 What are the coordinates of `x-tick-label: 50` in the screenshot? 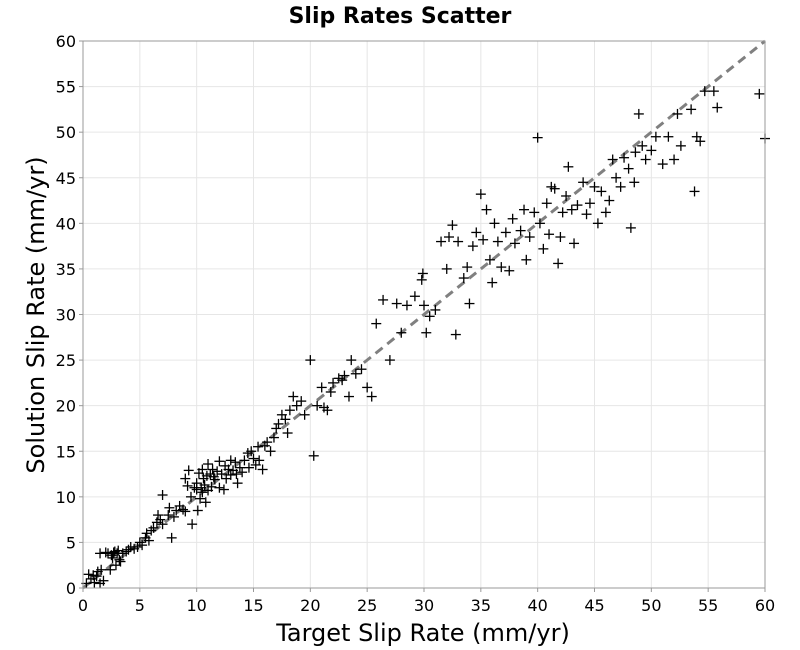 It's located at (651, 605).